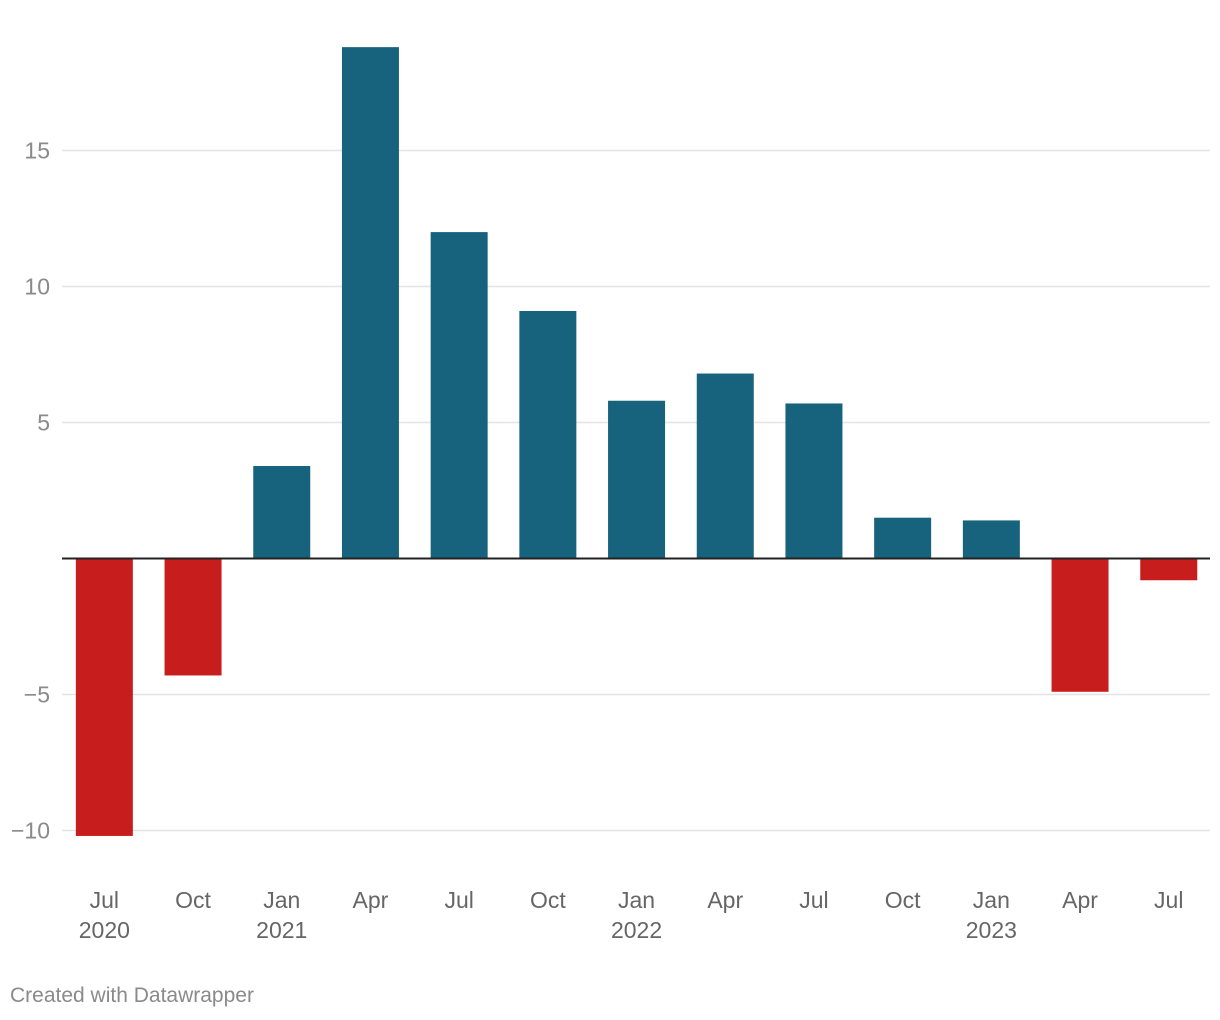 The image size is (1220, 1020). What do you see at coordinates (37, 695) in the screenshot?
I see `y-tick-label: −5` at bounding box center [37, 695].